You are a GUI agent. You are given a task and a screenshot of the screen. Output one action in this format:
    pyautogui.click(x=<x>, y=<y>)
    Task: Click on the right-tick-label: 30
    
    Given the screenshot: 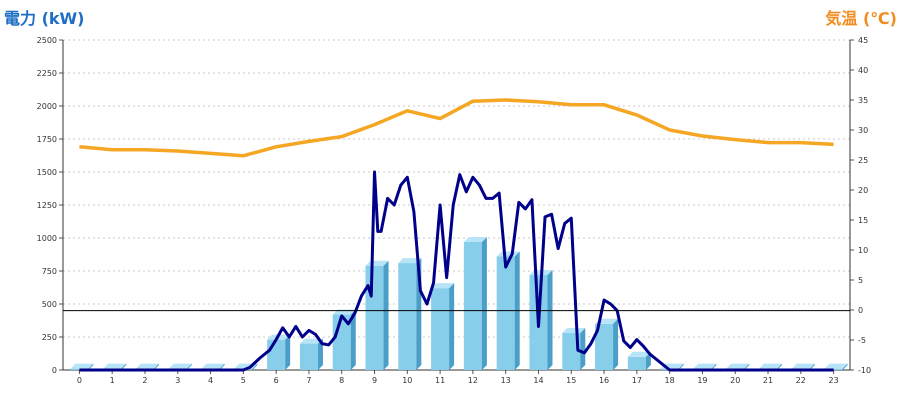 What is the action you would take?
    pyautogui.click(x=863, y=130)
    